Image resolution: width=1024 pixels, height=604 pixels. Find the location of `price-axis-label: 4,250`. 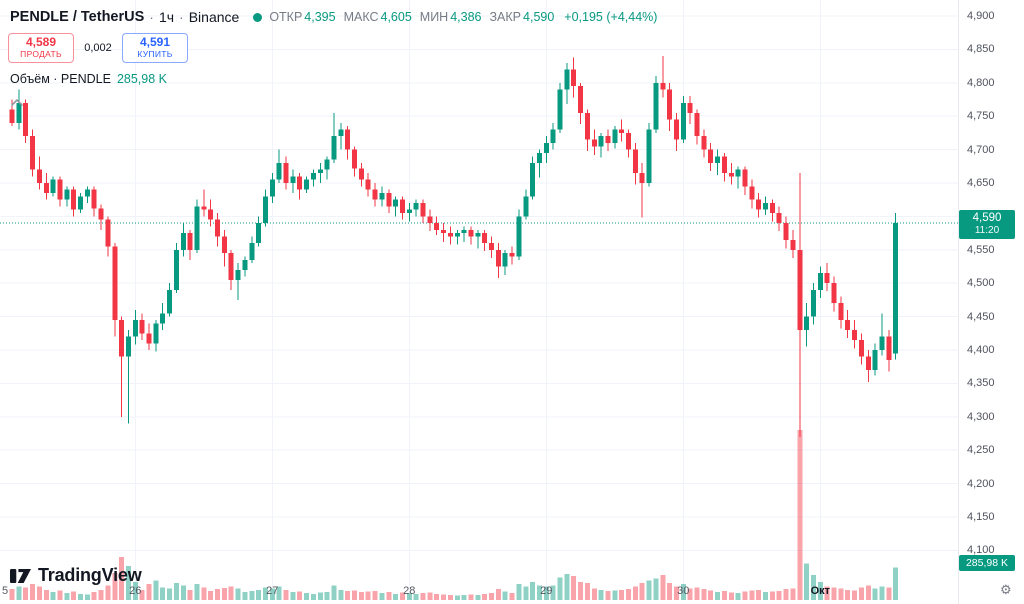

price-axis-label: 4,250 is located at coordinates (981, 450).